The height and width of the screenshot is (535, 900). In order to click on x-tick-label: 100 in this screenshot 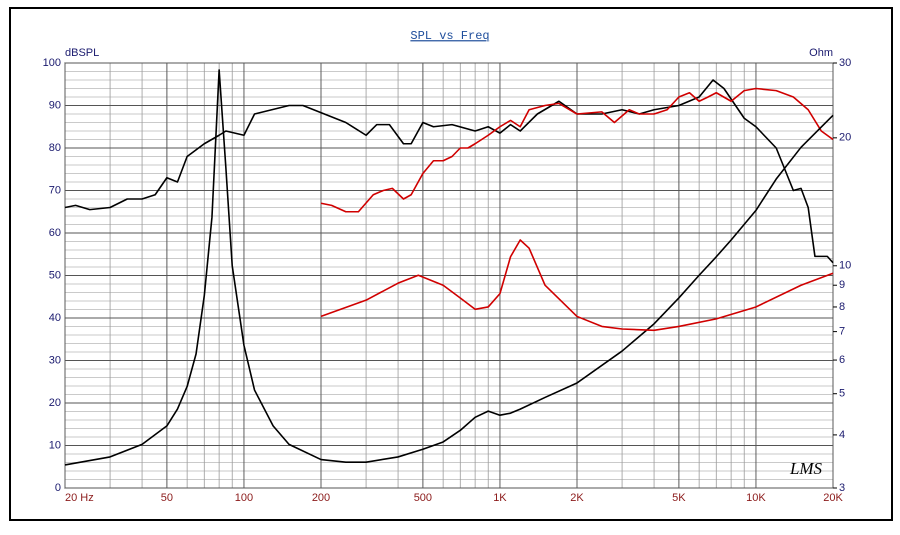, I will do `click(244, 498)`.